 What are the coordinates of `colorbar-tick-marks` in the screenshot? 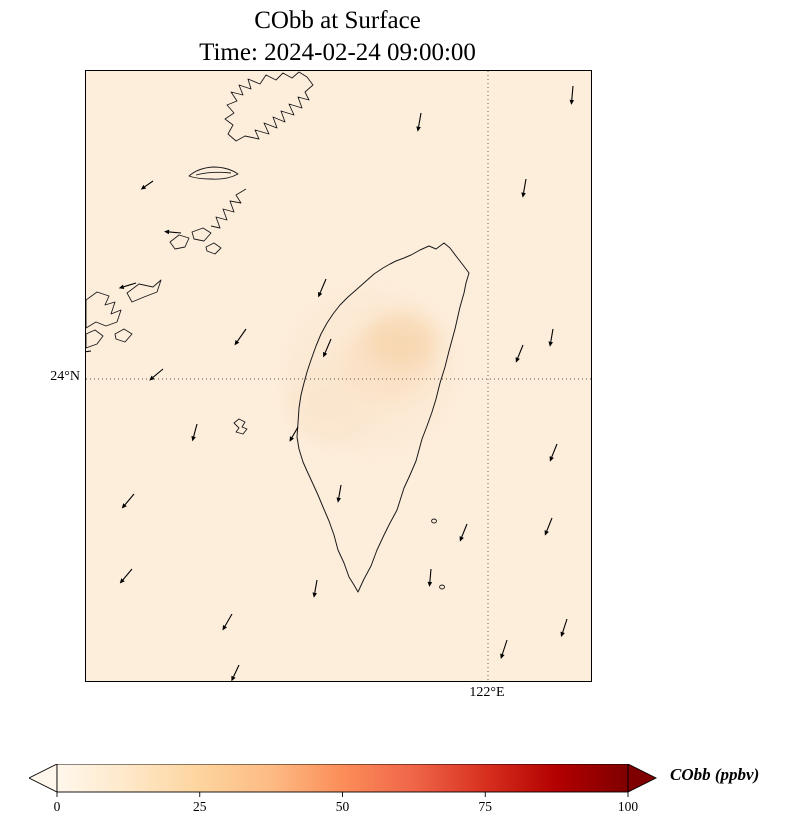 It's located at (342, 794).